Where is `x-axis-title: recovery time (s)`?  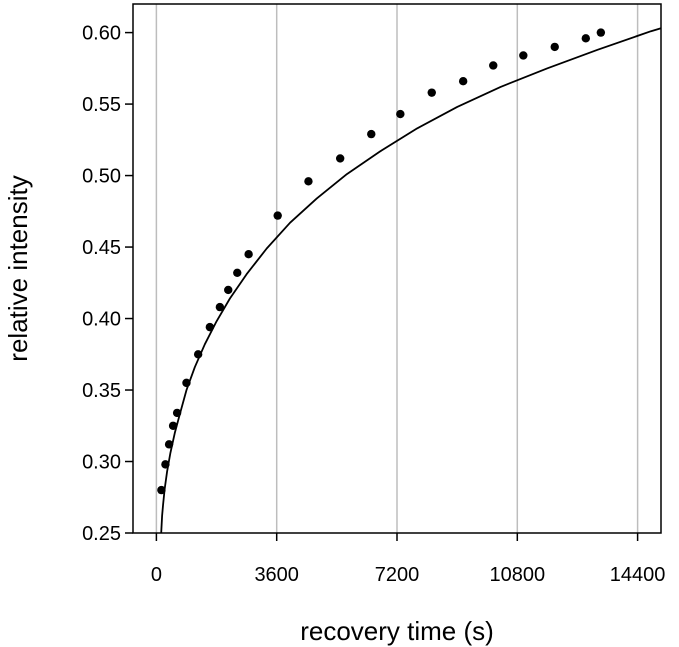 x-axis-title: recovery time (s) is located at coordinates (397, 631).